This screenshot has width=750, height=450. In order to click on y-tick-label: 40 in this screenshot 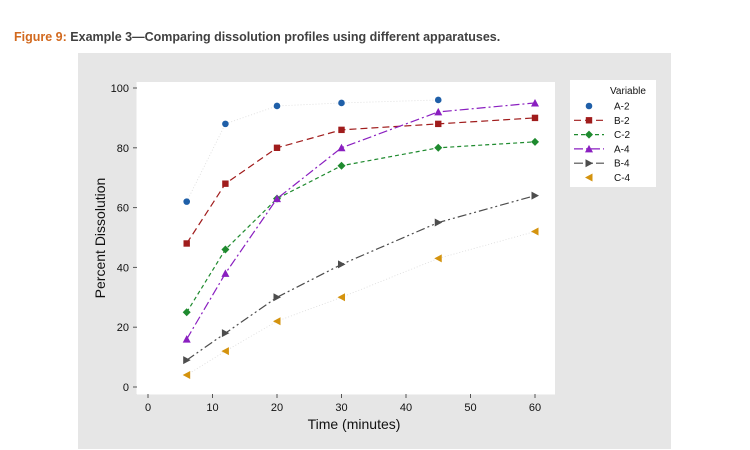, I will do `click(123, 268)`.